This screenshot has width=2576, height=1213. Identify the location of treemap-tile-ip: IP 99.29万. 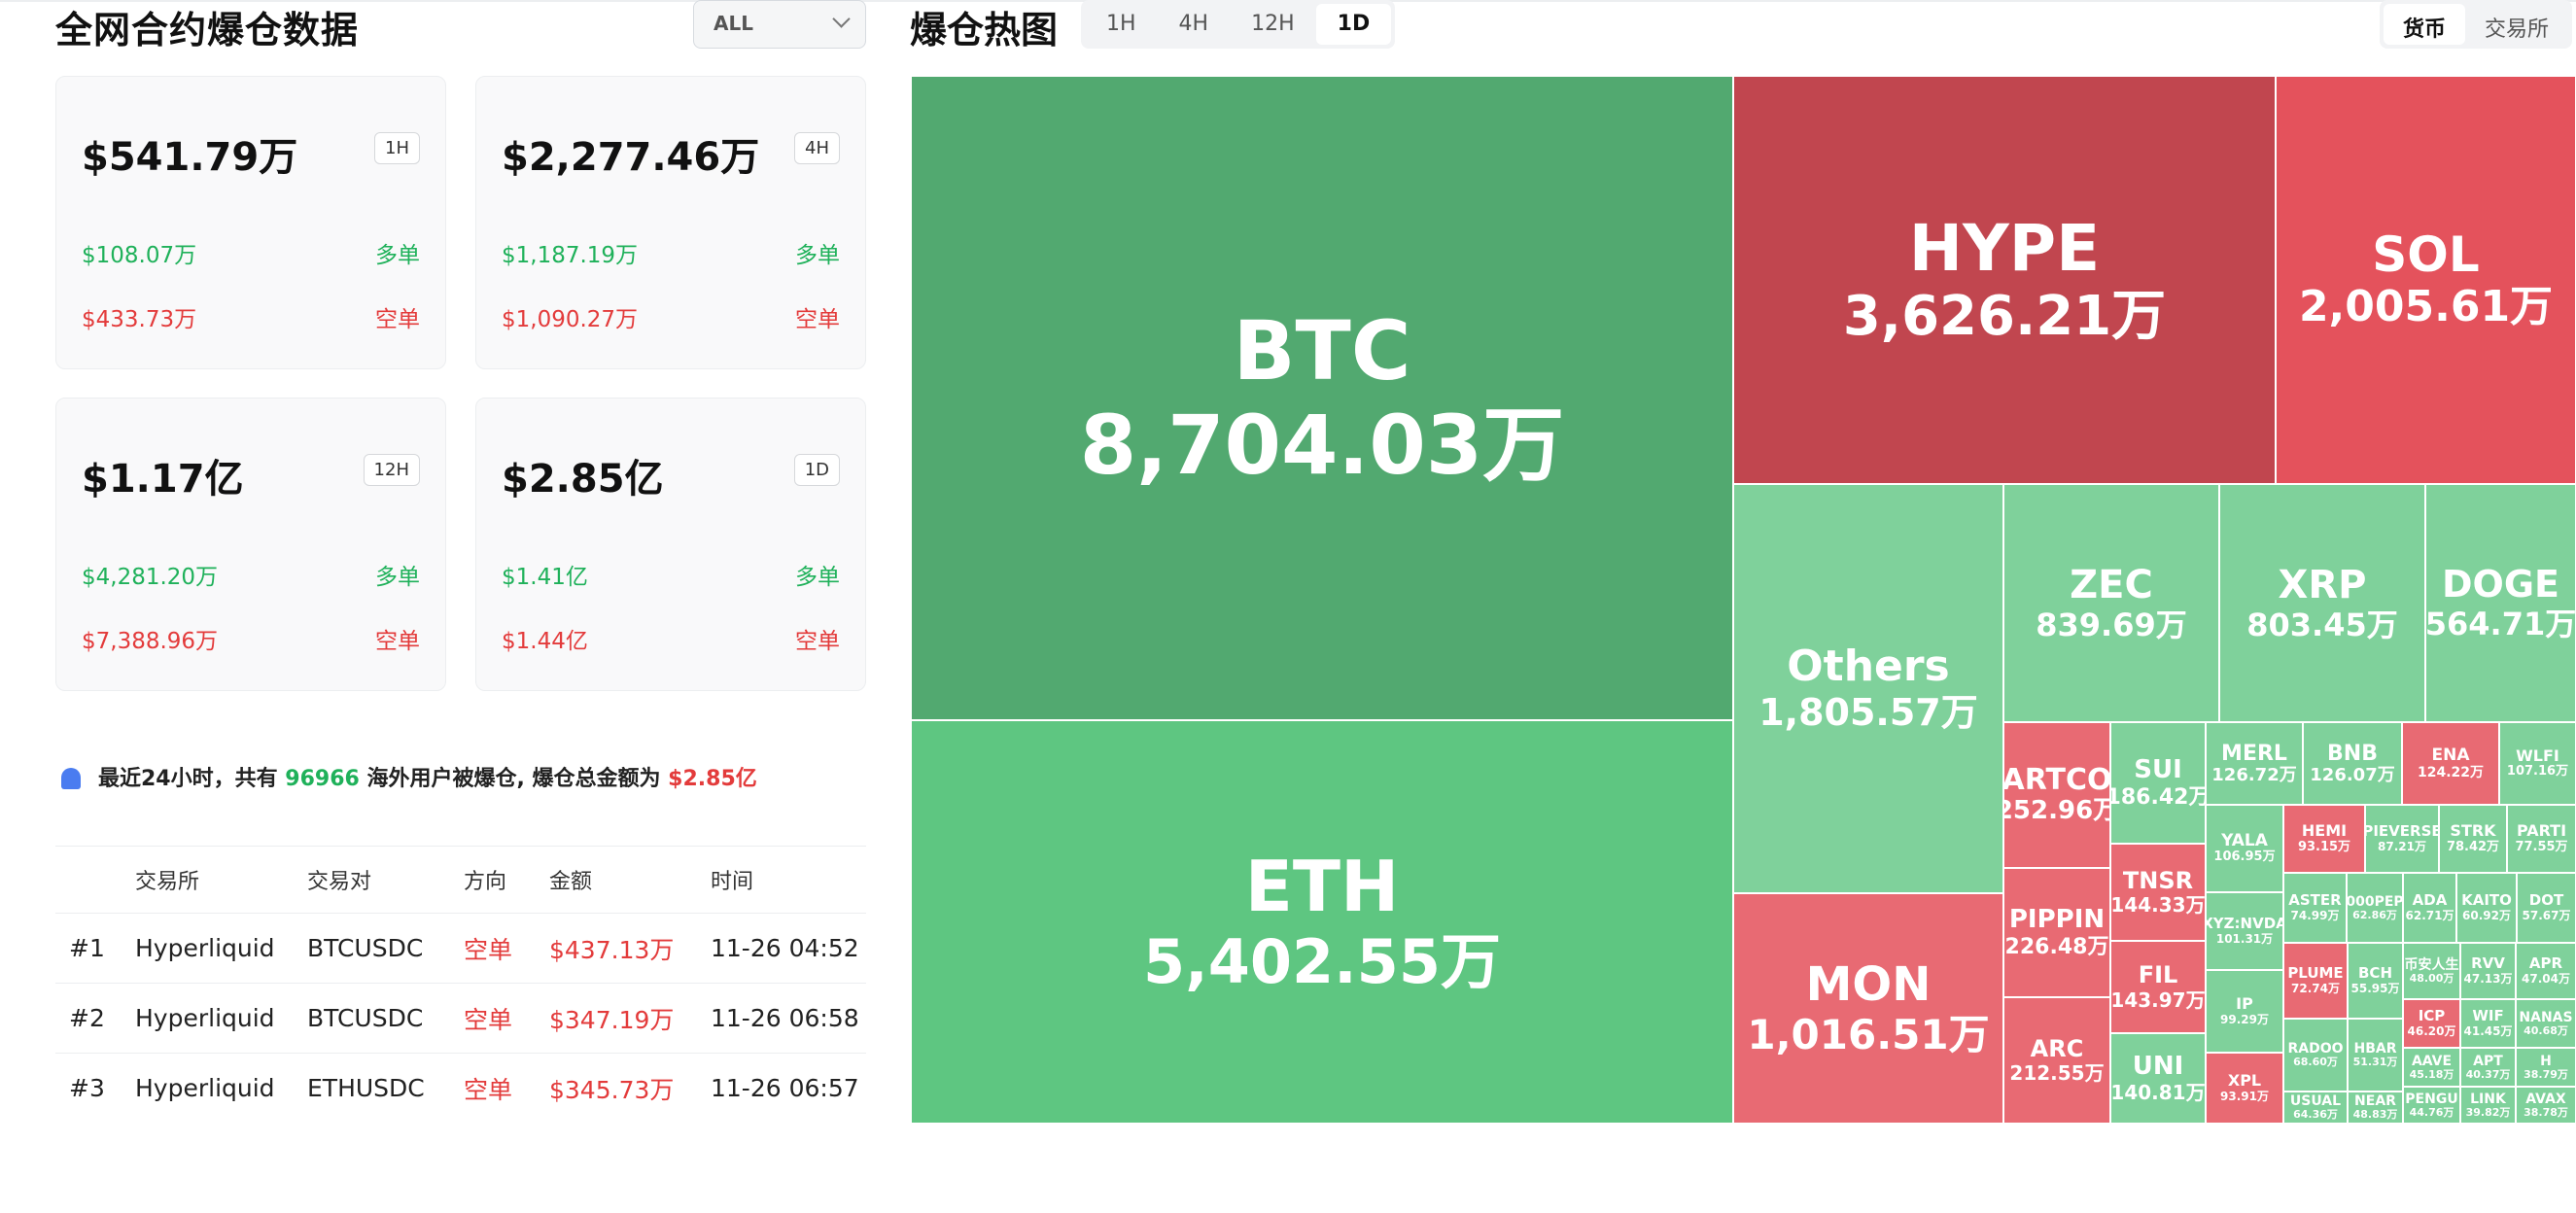
(2244, 1011).